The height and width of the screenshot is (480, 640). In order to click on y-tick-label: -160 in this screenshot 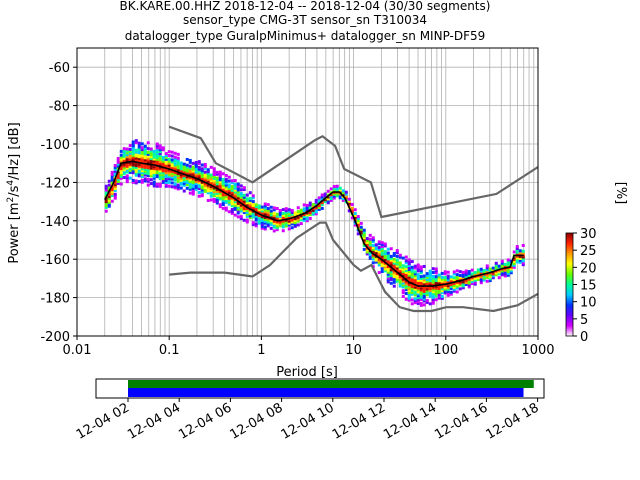, I will do `click(55, 260)`.